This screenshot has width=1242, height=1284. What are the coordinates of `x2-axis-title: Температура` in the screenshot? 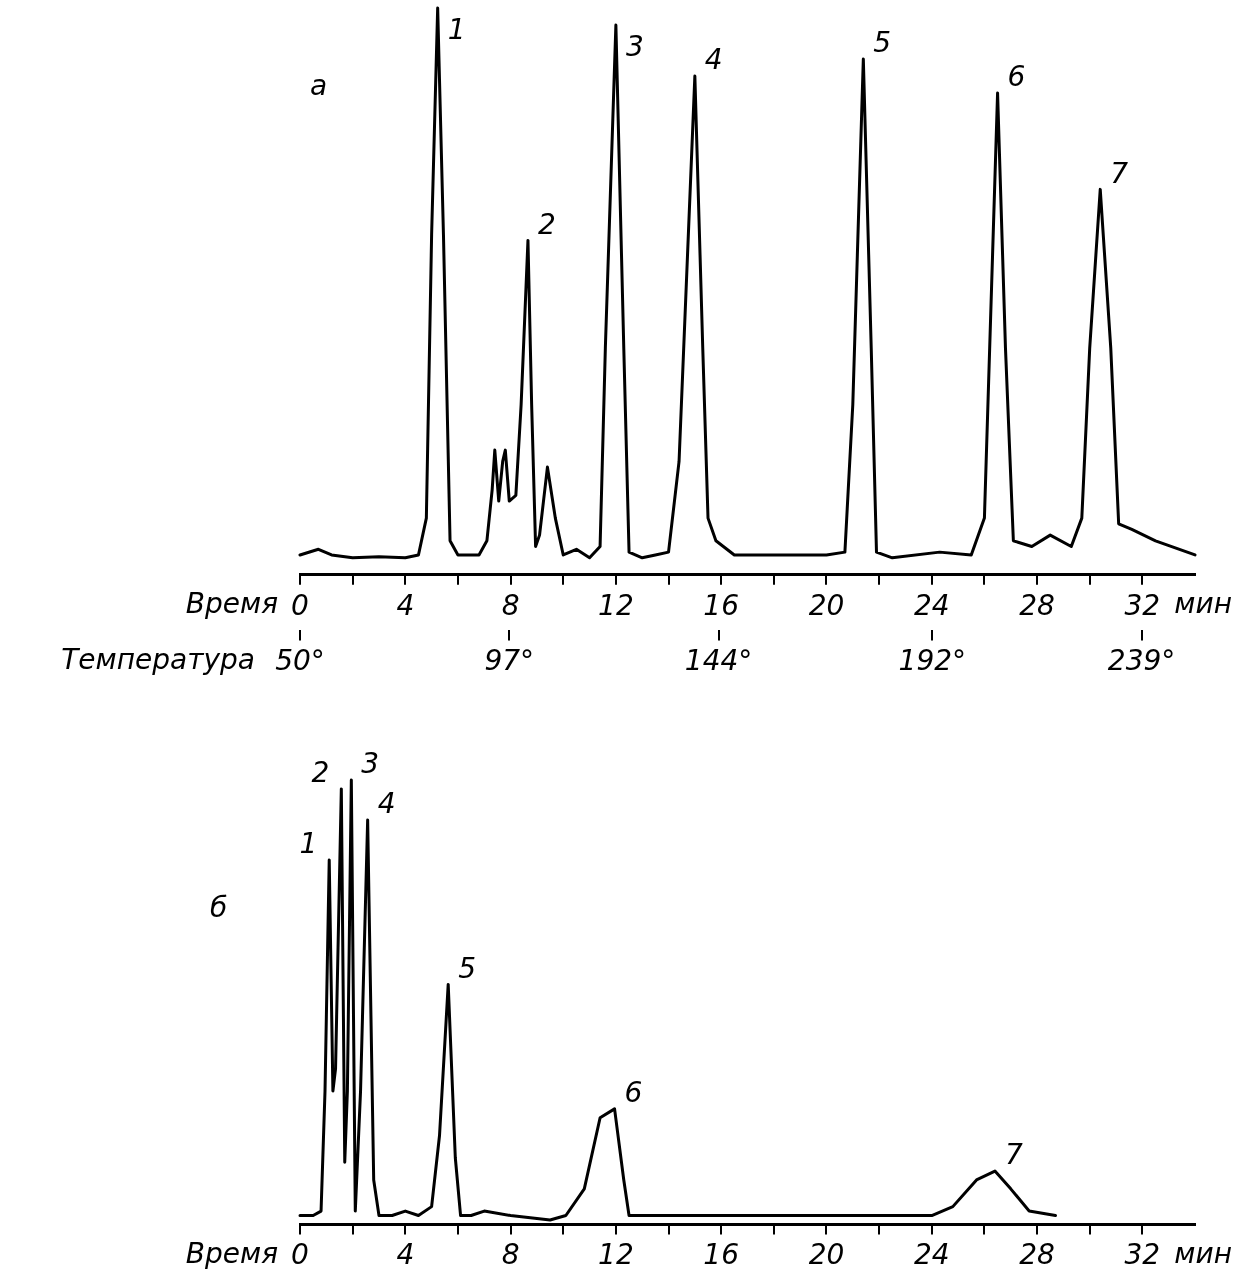 It's located at (158, 659).